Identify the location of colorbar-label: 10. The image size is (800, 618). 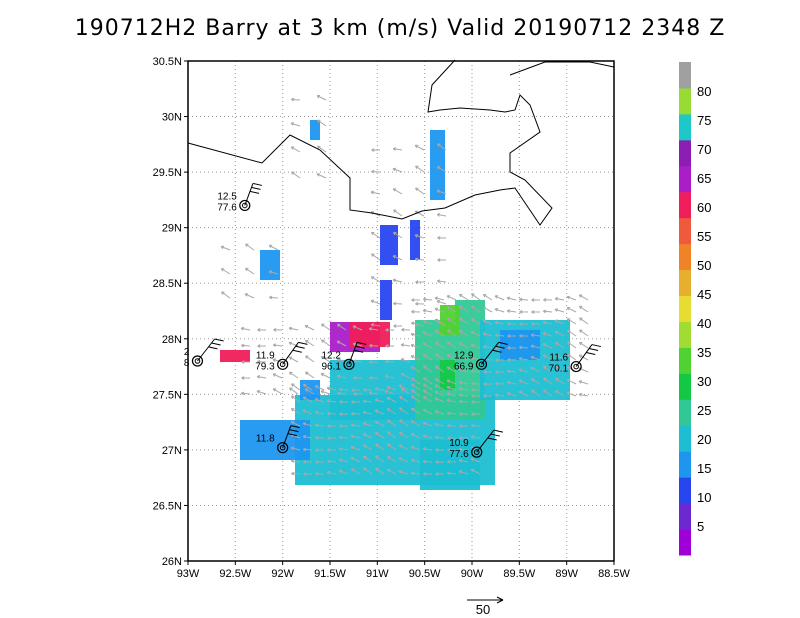
(704, 497).